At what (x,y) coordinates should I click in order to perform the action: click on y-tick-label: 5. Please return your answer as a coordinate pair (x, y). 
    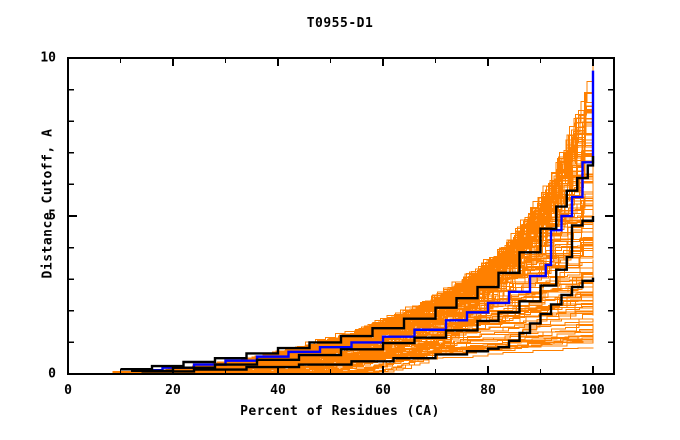
    Looking at the image, I should click on (52, 216).